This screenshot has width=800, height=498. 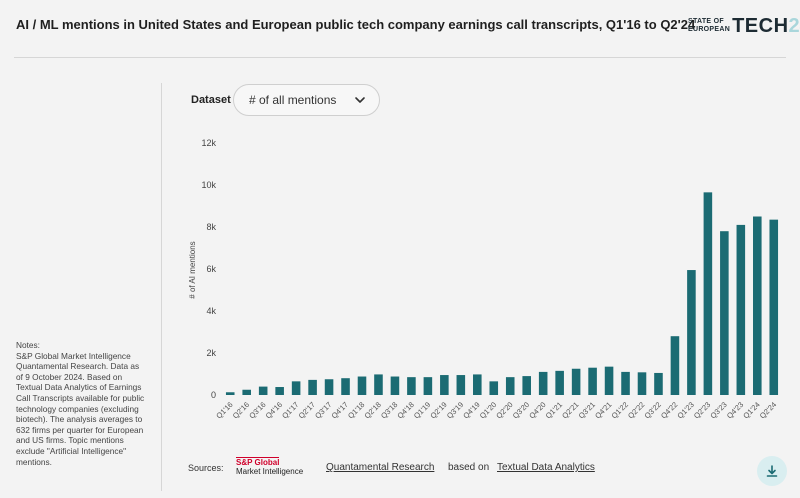 What do you see at coordinates (380, 467) in the screenshot?
I see `quantamental-research-link: Quantamental Research` at bounding box center [380, 467].